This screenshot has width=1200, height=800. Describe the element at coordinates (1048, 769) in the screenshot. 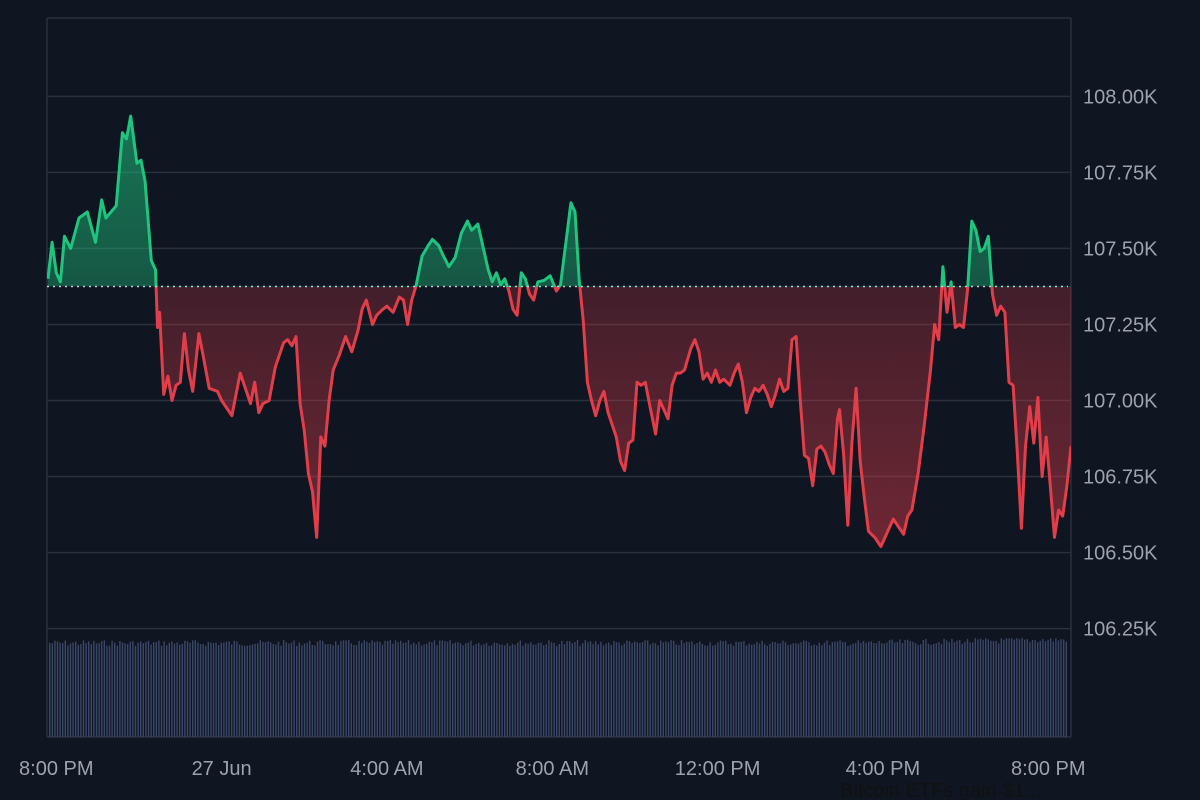

I see `x-tick-label: 8:00 PM` at that location.